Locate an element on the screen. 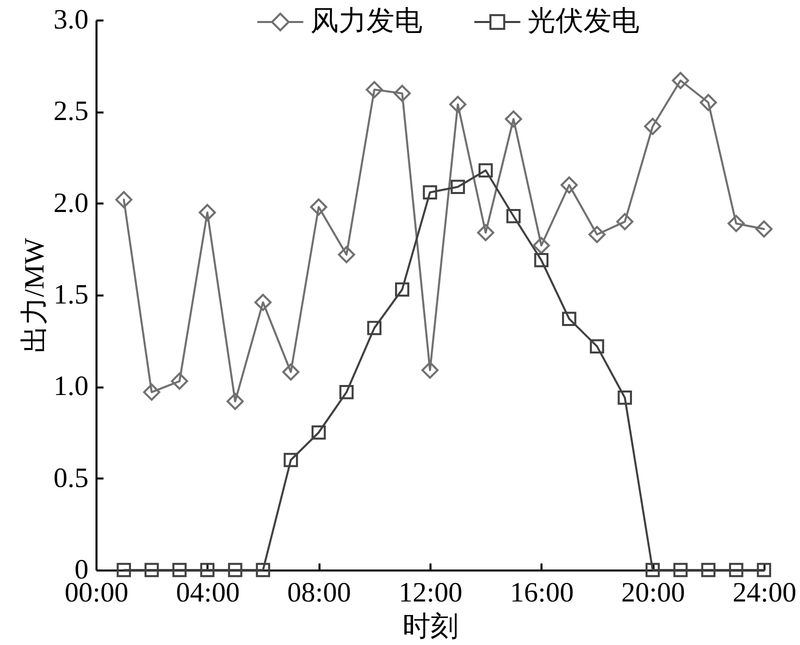  y-tick-label: 0.5 is located at coordinates (71, 478).